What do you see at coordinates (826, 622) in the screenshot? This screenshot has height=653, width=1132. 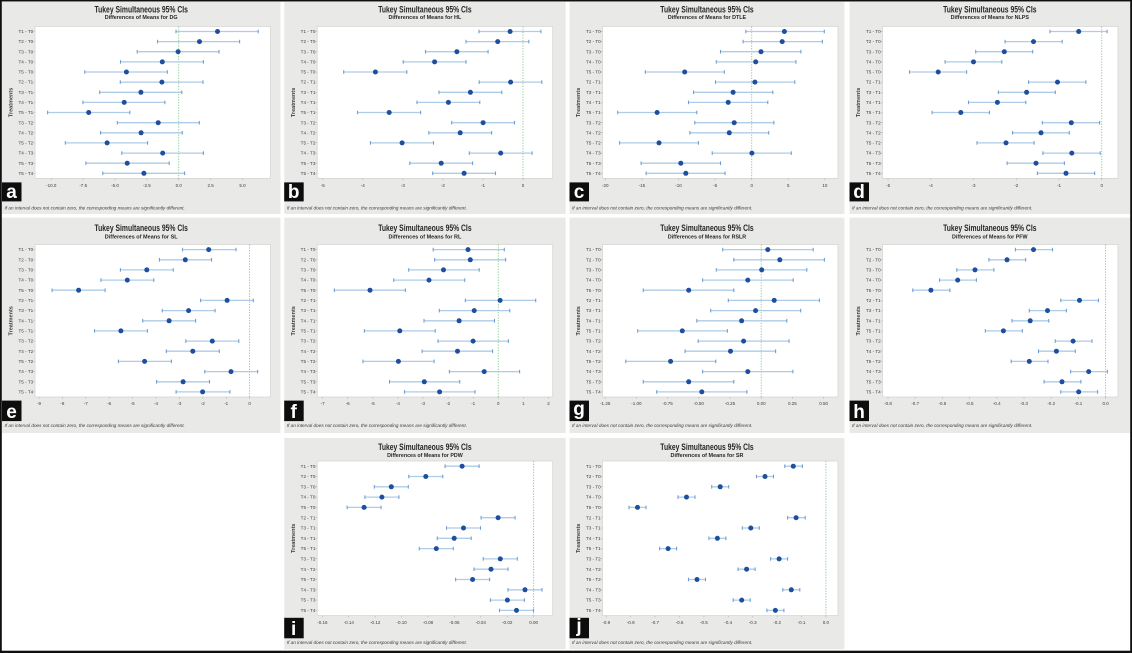 I see `svg-text: 0.0` at bounding box center [826, 622].